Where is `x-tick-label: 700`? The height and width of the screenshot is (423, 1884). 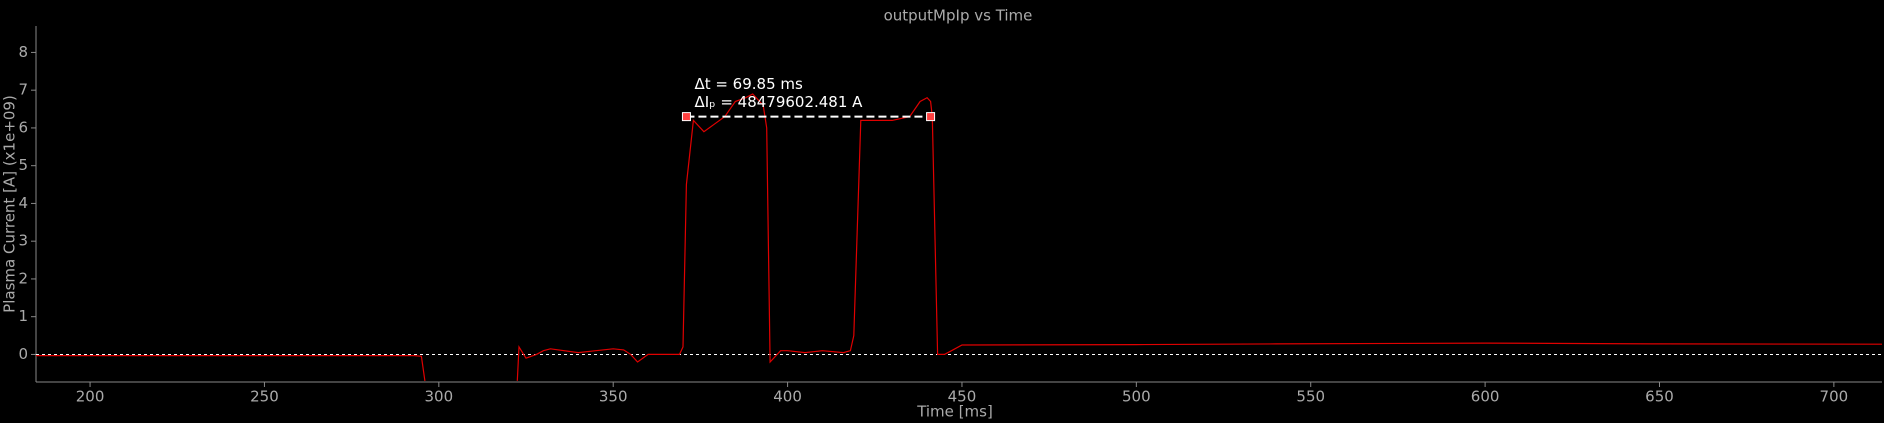 x-tick-label: 700 is located at coordinates (1834, 397).